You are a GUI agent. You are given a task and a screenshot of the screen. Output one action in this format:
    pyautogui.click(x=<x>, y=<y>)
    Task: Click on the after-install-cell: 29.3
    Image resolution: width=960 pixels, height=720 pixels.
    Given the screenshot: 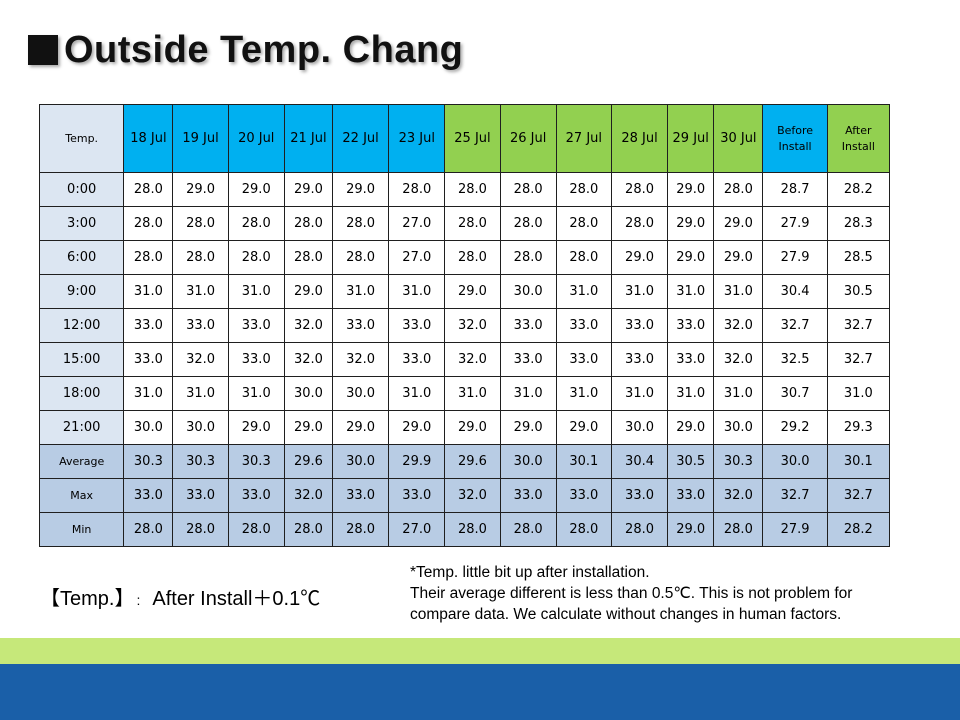 What is the action you would take?
    pyautogui.click(x=858, y=427)
    